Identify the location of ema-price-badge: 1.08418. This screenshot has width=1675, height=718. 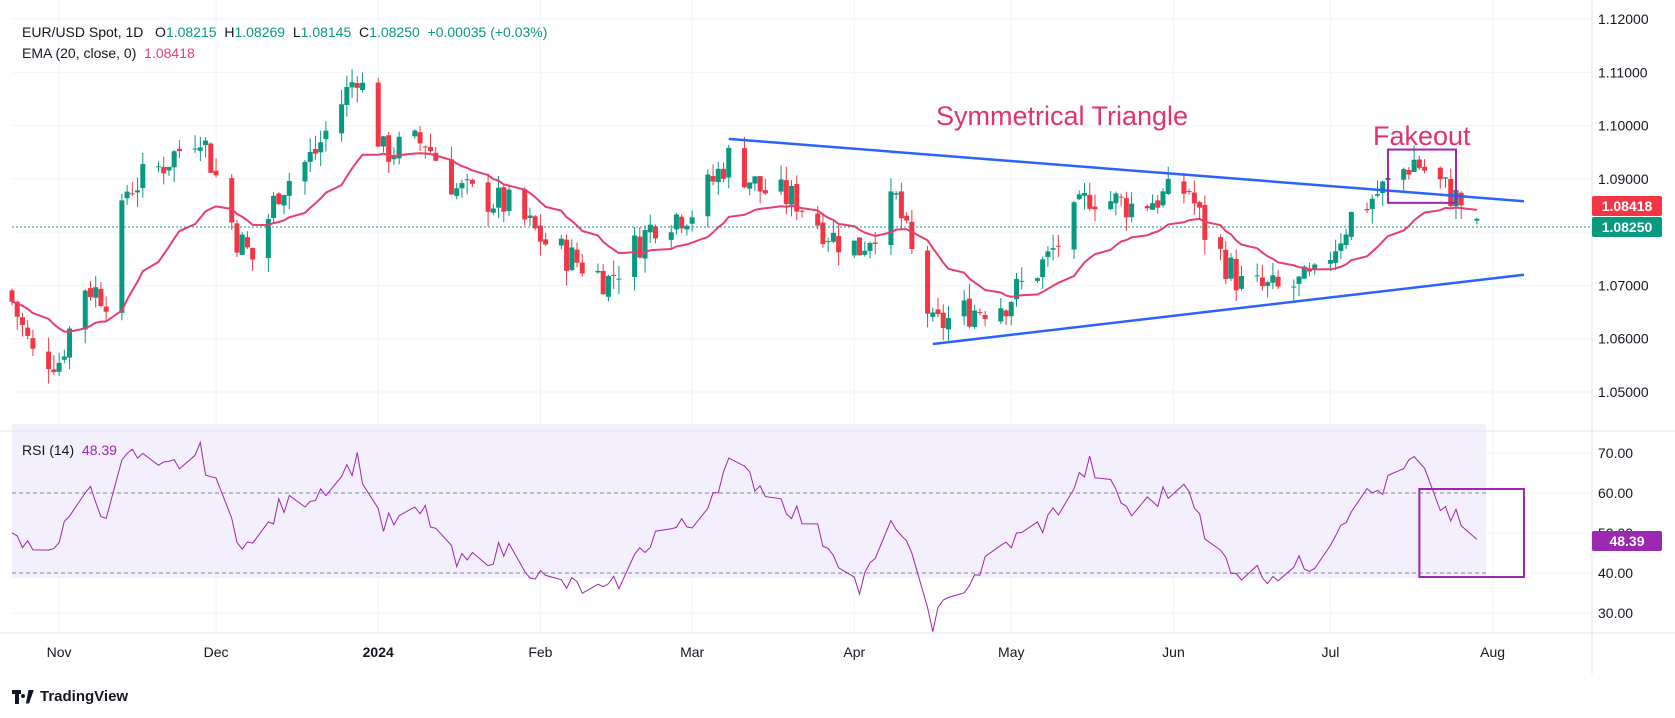
(1627, 206).